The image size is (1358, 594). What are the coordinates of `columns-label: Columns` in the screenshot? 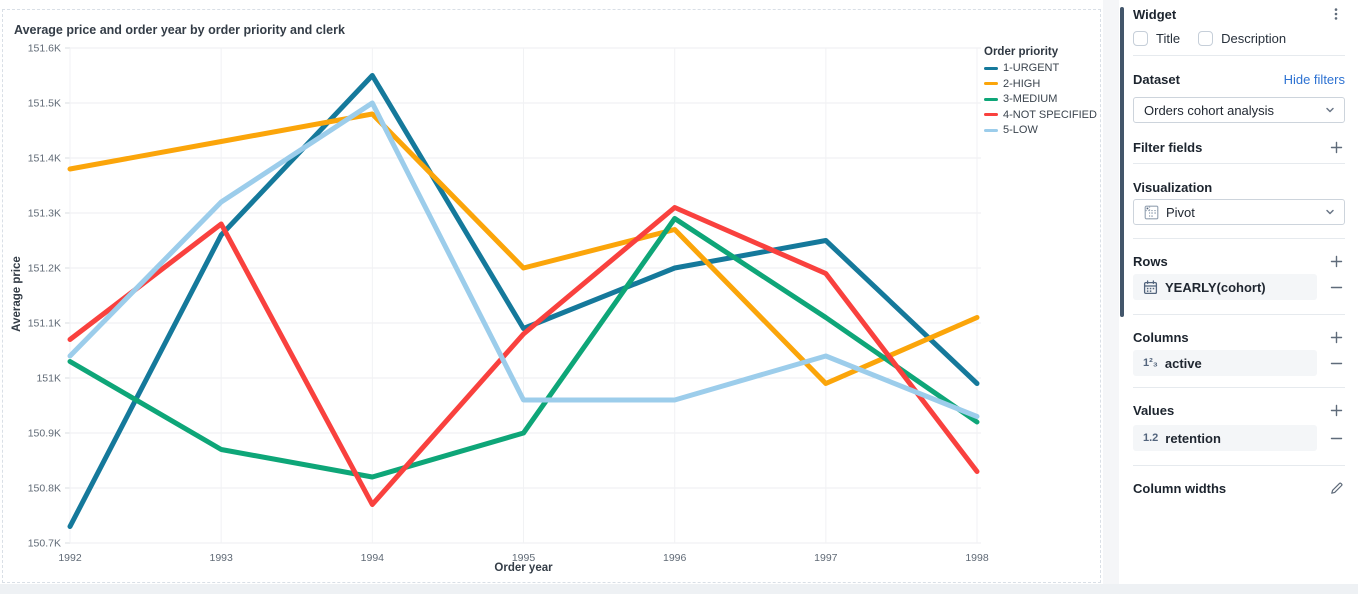 It's located at (1161, 337).